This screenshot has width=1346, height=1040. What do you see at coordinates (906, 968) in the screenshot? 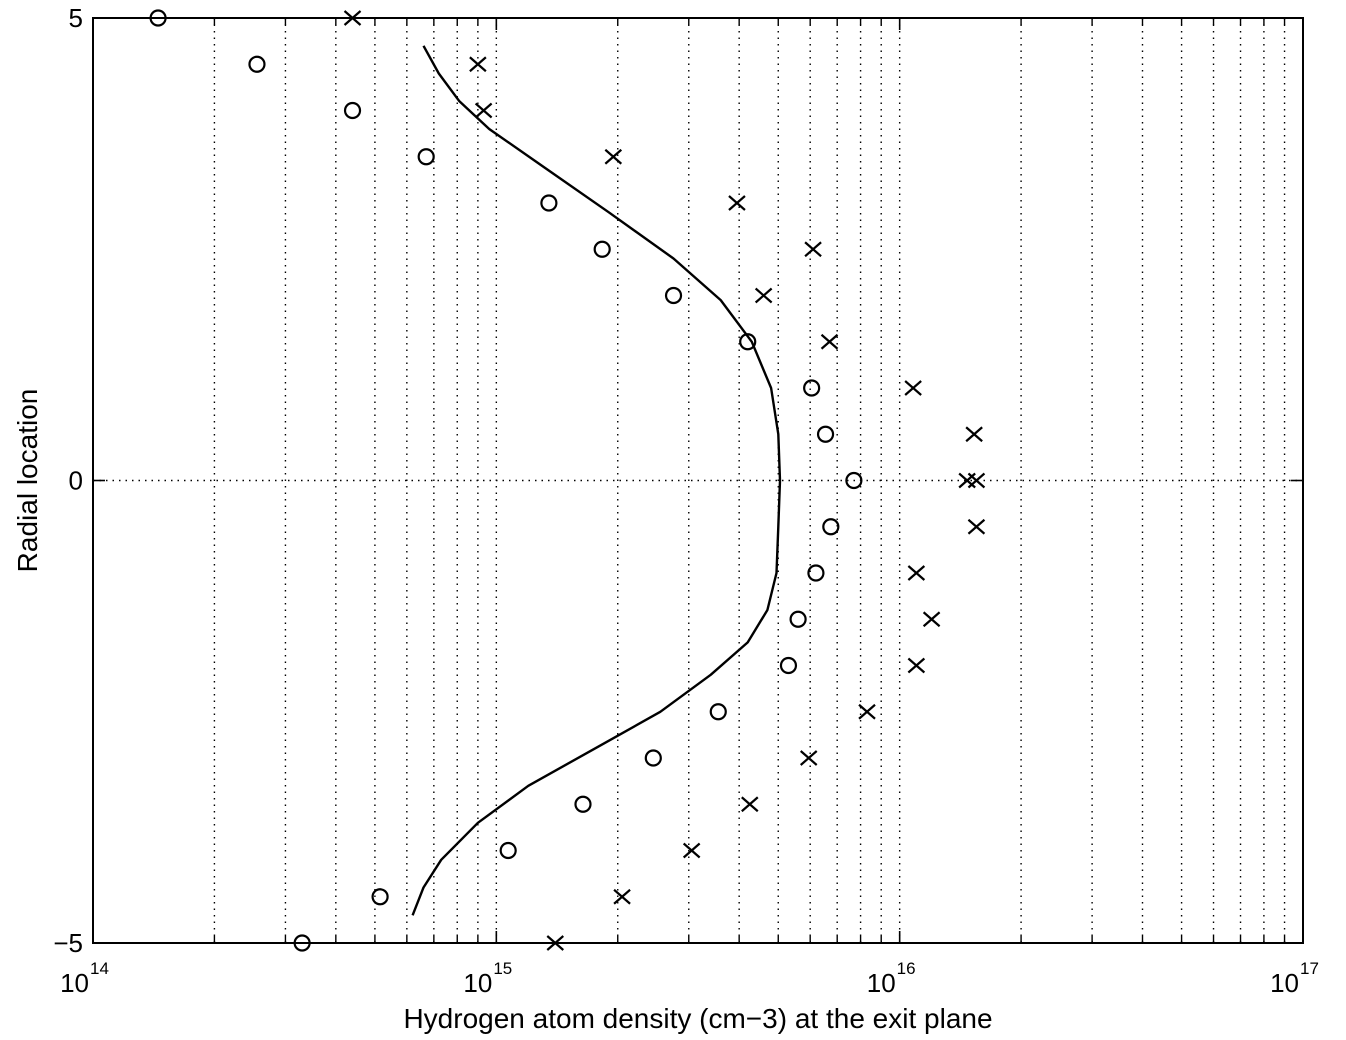
I see `x-tick-label-exponent: 16` at bounding box center [906, 968].